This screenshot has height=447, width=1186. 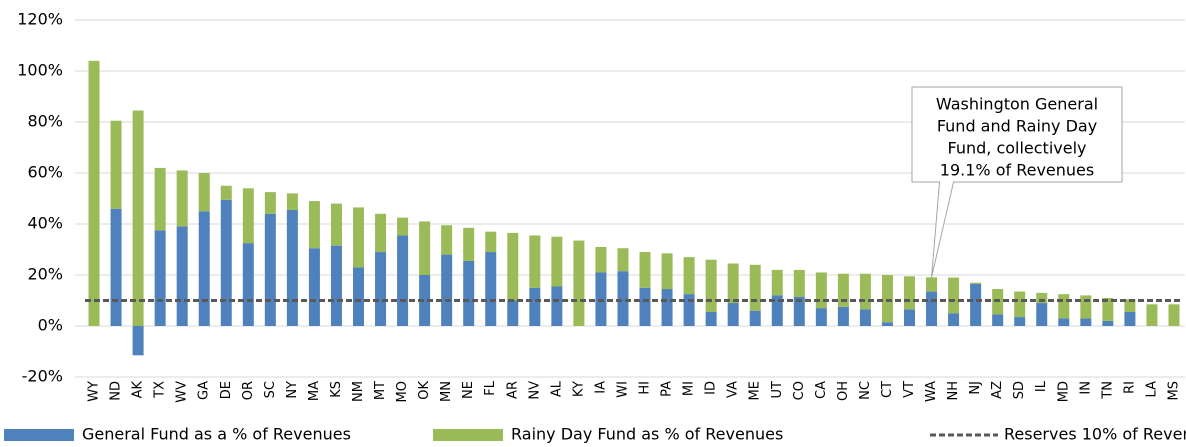 What do you see at coordinates (490, 387) in the screenshot?
I see `x-tick-label: FL` at bounding box center [490, 387].